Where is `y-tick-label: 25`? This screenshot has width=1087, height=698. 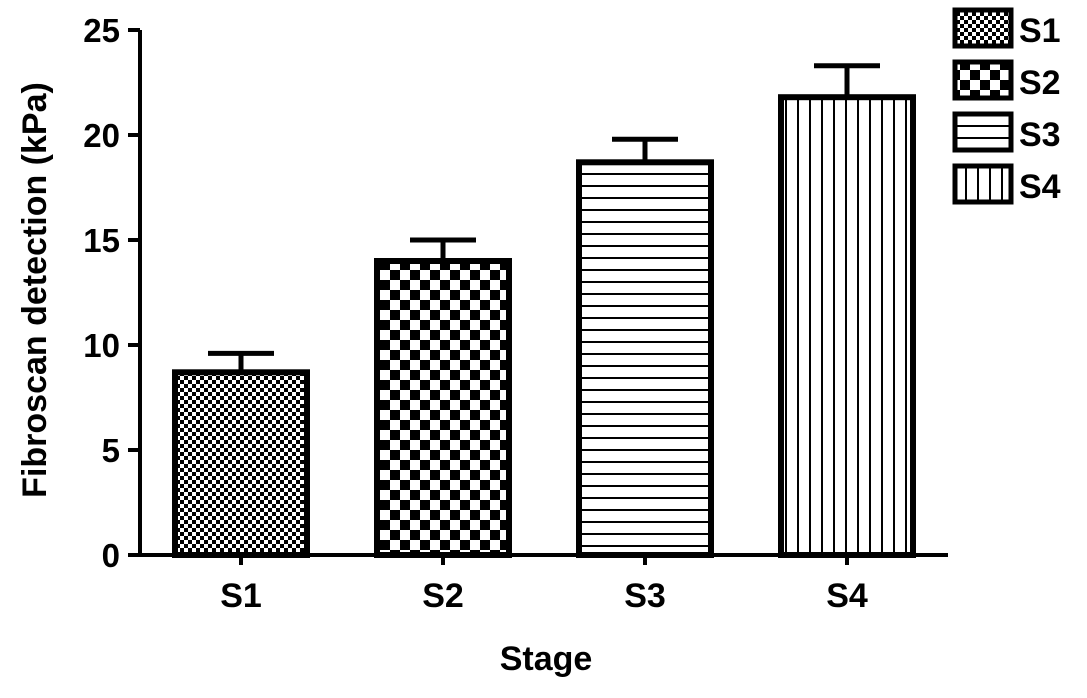
y-tick-label: 25 is located at coordinates (101, 30).